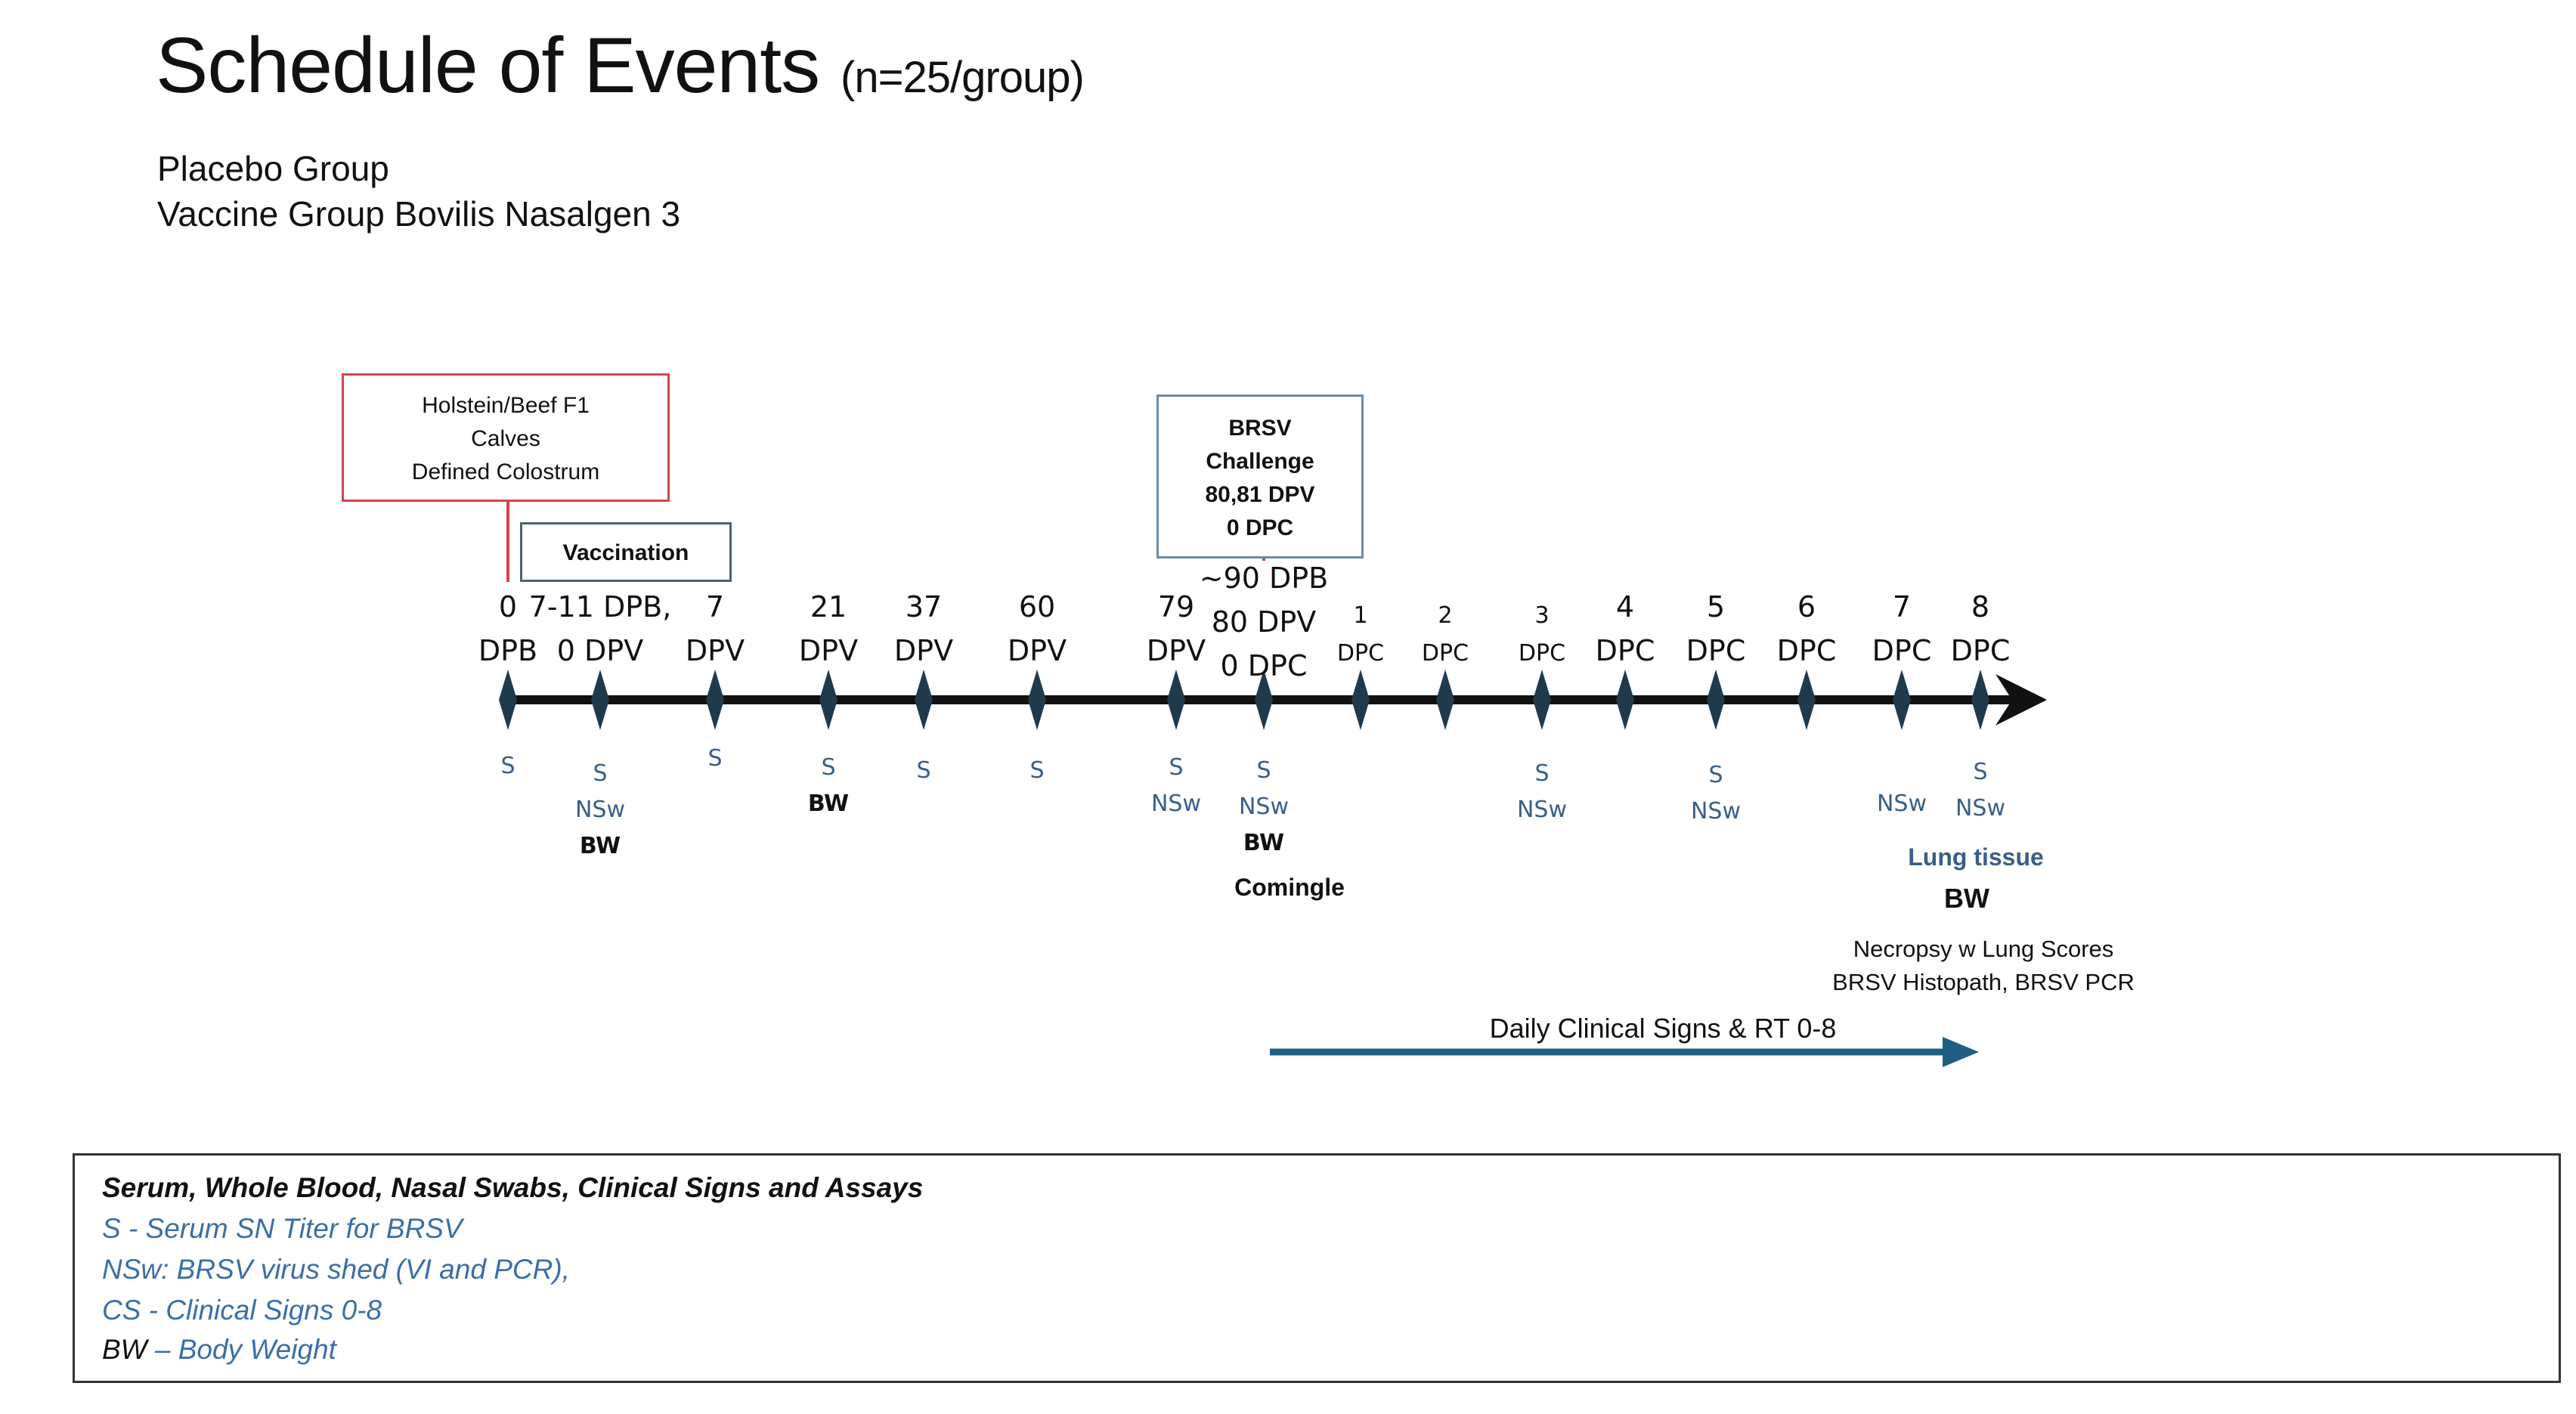 The width and height of the screenshot is (2576, 1414). What do you see at coordinates (1360, 700) in the screenshot?
I see `timeline-marker-t9` at bounding box center [1360, 700].